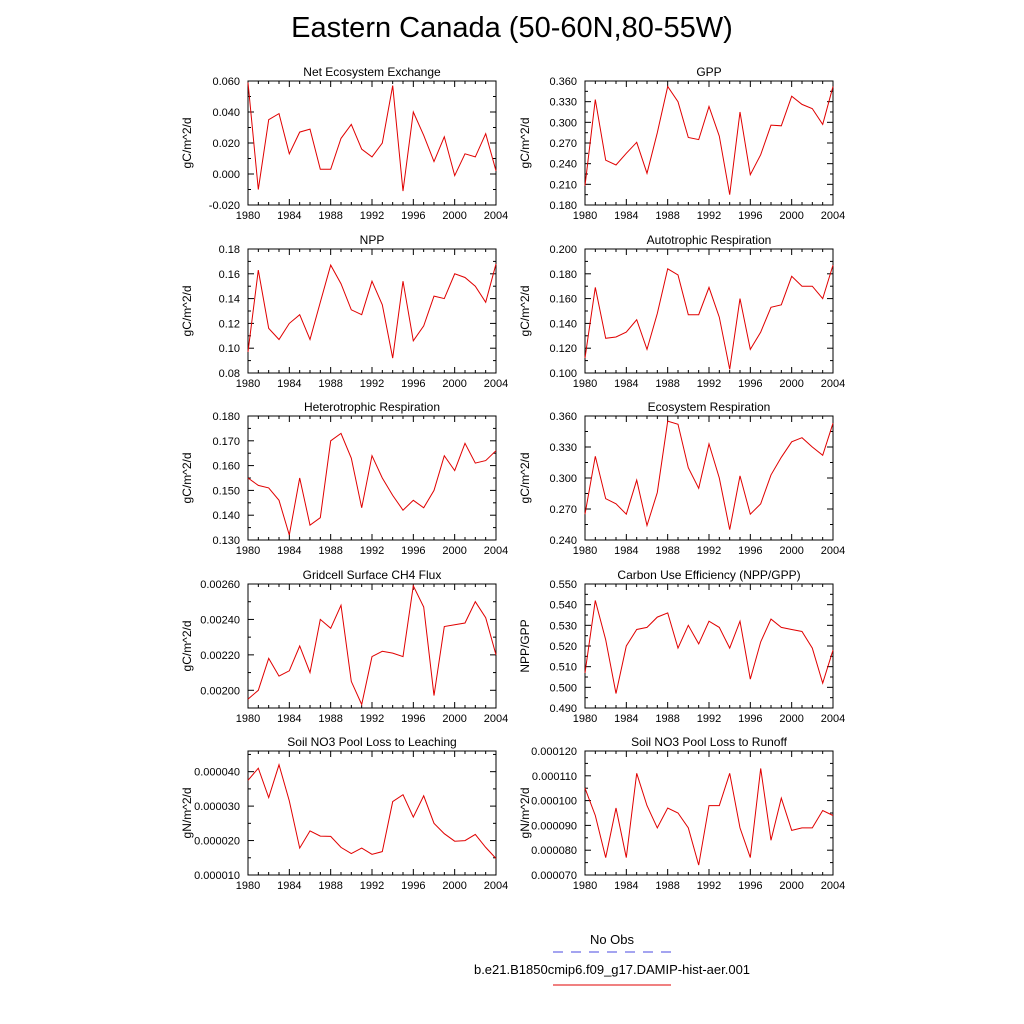 Image resolution: width=1024 pixels, height=1024 pixels. Describe the element at coordinates (226, 516) in the screenshot. I see `y-tick-label: 0.140` at that location.